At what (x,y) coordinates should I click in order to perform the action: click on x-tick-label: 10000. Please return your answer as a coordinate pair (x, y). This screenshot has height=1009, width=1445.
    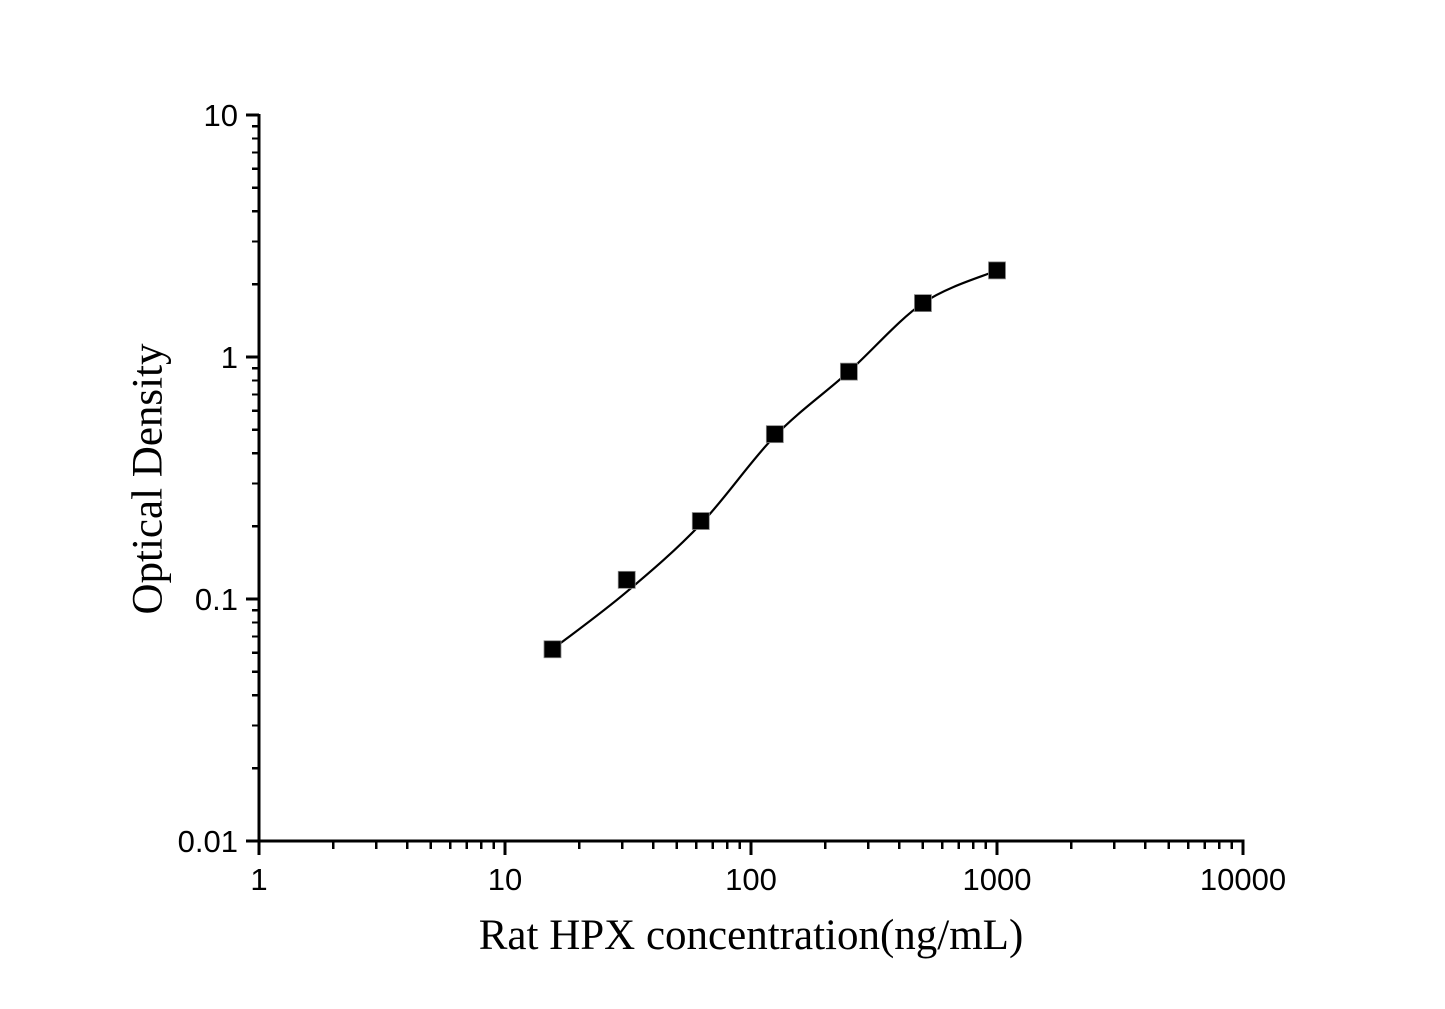
    Looking at the image, I should click on (1243, 879).